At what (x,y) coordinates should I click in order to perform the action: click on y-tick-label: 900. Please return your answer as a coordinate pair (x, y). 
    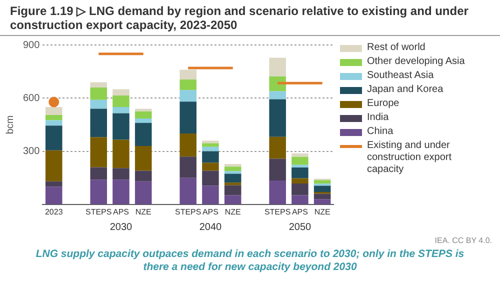
    Looking at the image, I should click on (31, 45).